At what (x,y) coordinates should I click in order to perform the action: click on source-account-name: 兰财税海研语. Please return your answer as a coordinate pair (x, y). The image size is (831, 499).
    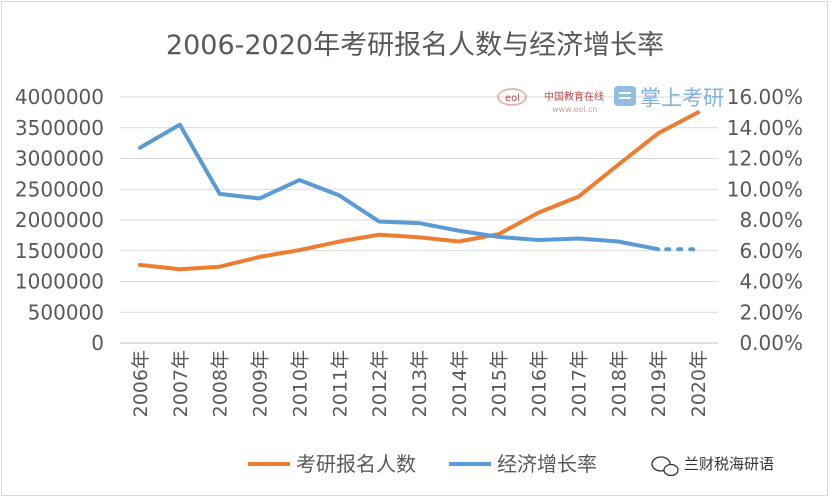
    Looking at the image, I should click on (729, 464).